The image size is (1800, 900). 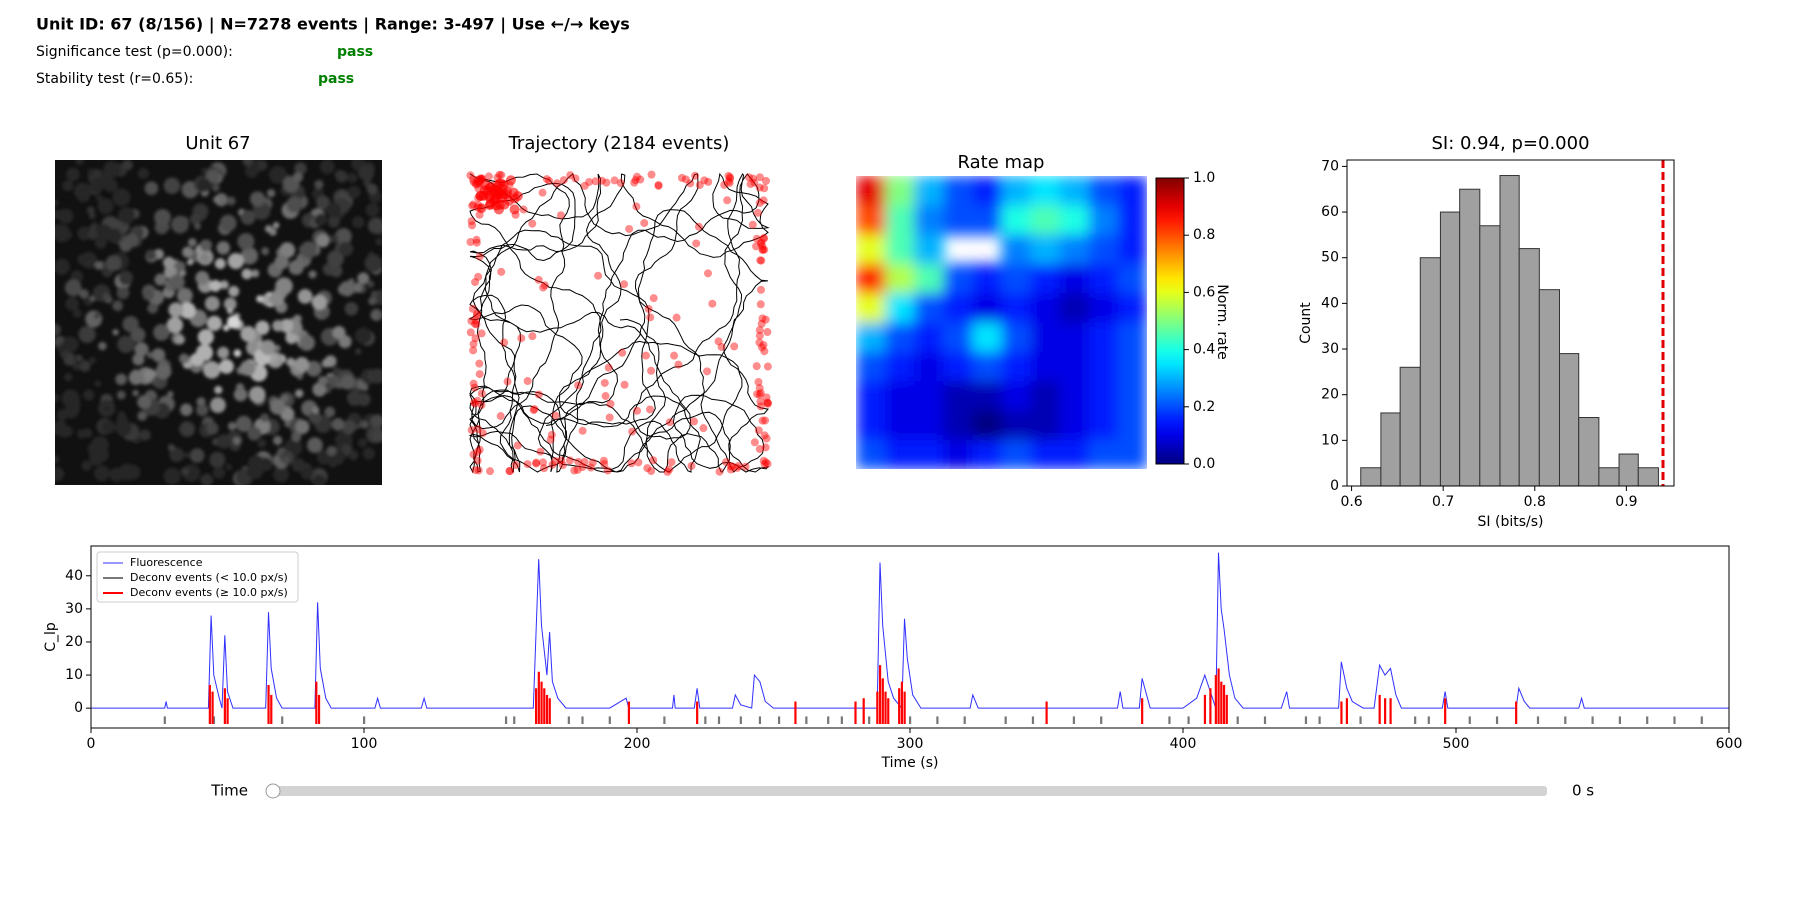 What do you see at coordinates (134, 52) in the screenshot?
I see `test-label: Significance test (p=0.000):` at bounding box center [134, 52].